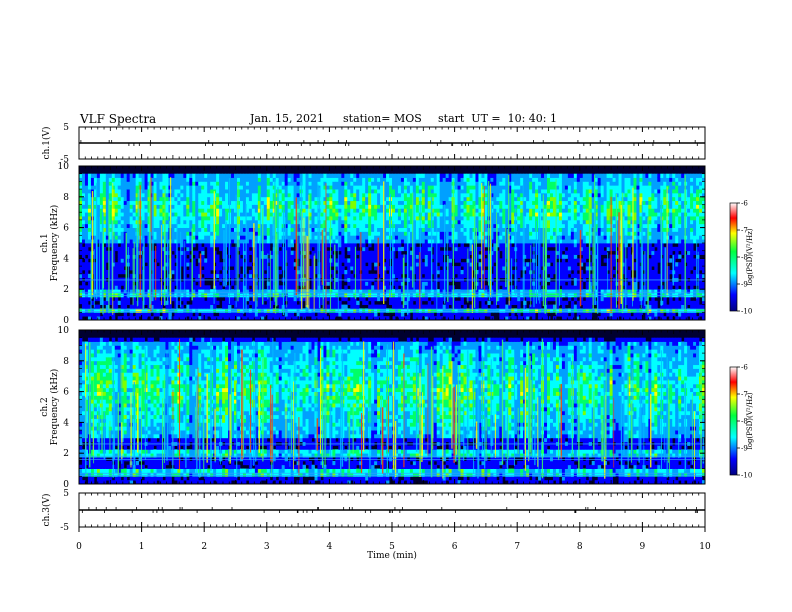 Image resolution: width=792 pixels, height=612 pixels. I want to click on ylabel-unit-2: Frequency (kHz), so click(54, 407).